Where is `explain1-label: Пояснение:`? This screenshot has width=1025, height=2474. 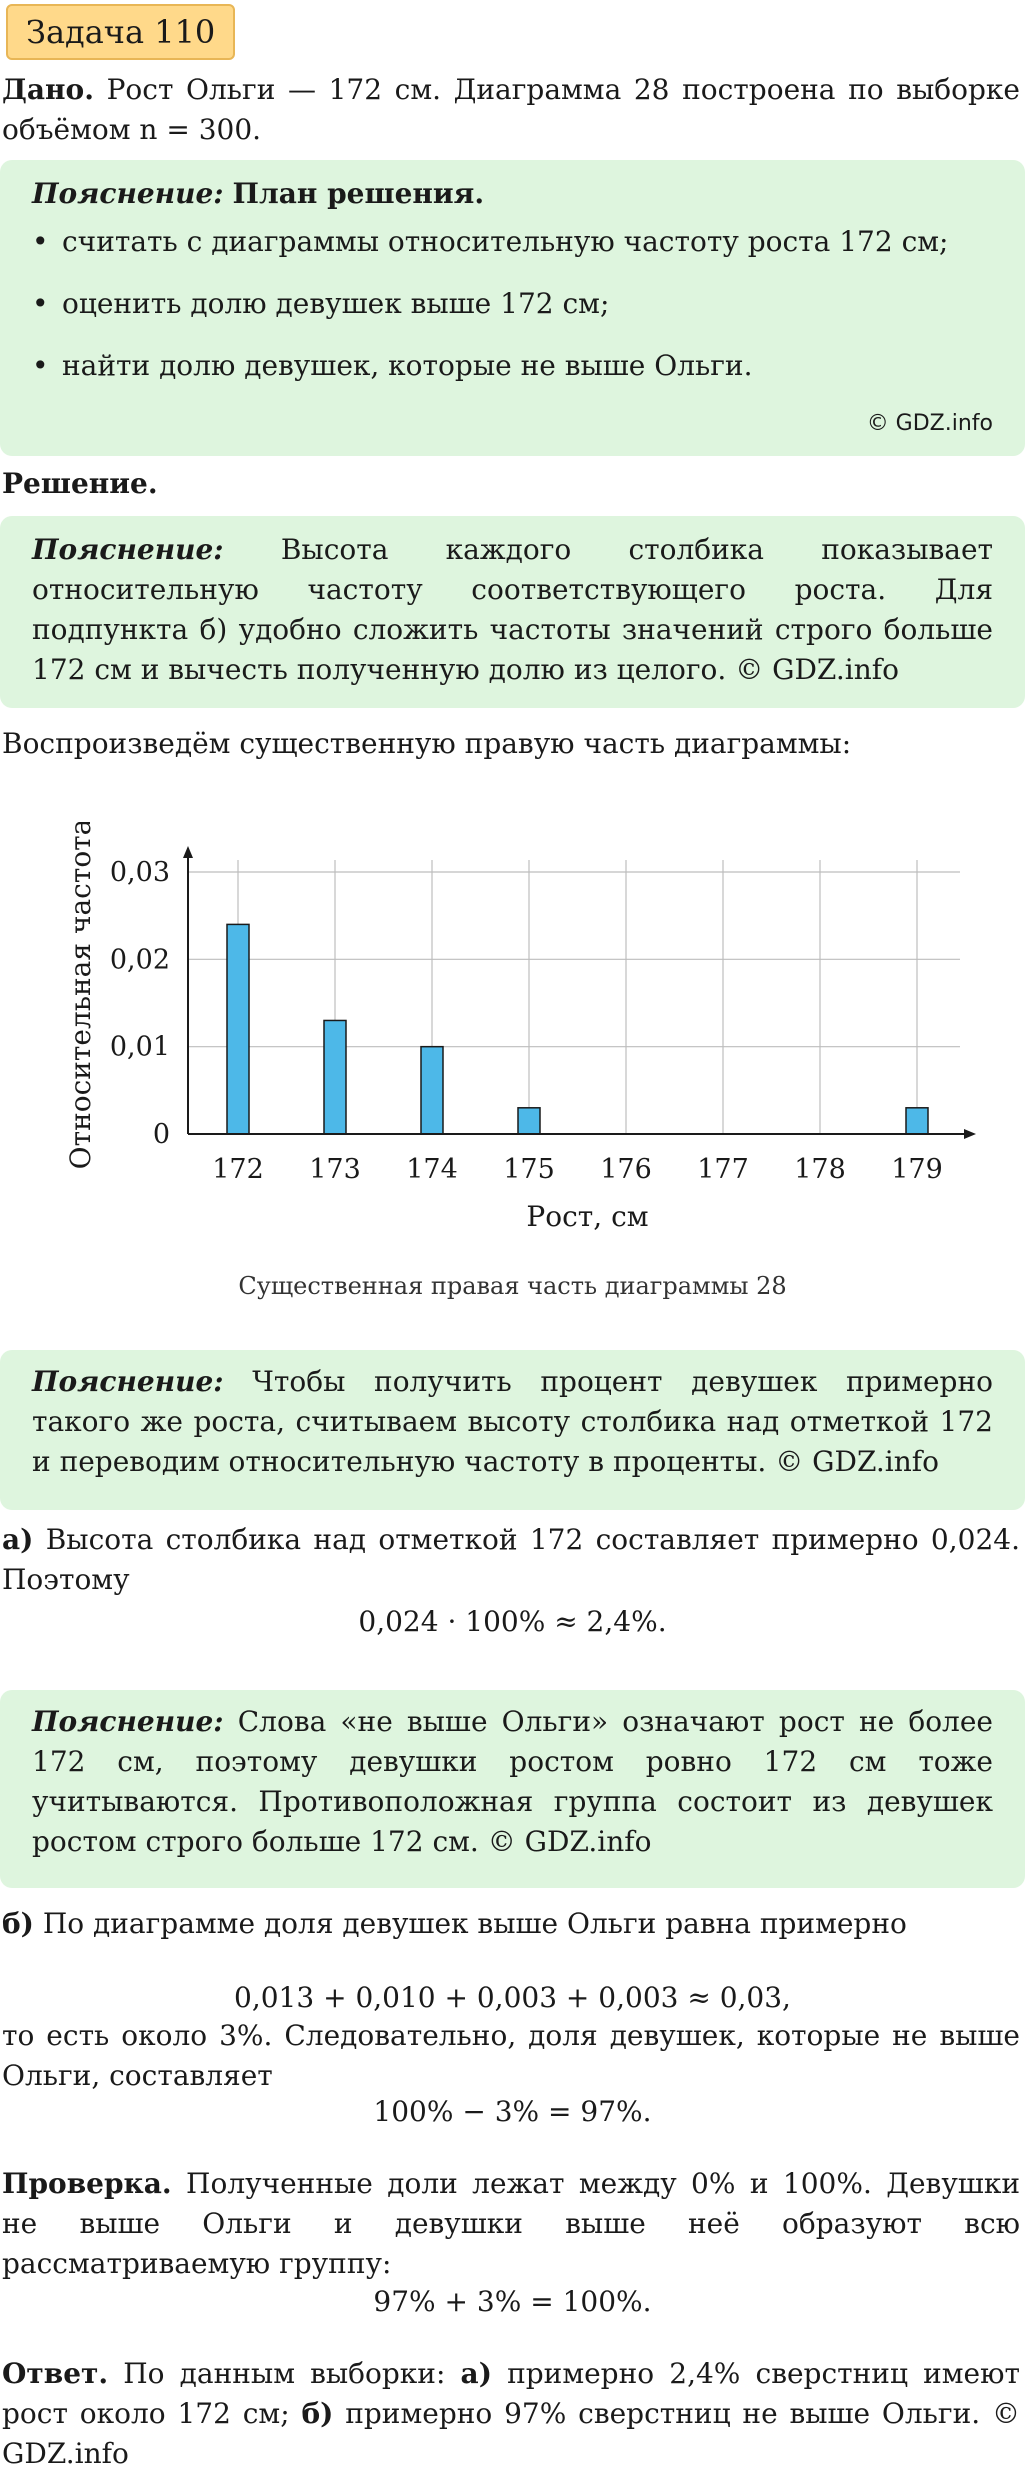
explain1-label: Пояснение: is located at coordinates (128, 549).